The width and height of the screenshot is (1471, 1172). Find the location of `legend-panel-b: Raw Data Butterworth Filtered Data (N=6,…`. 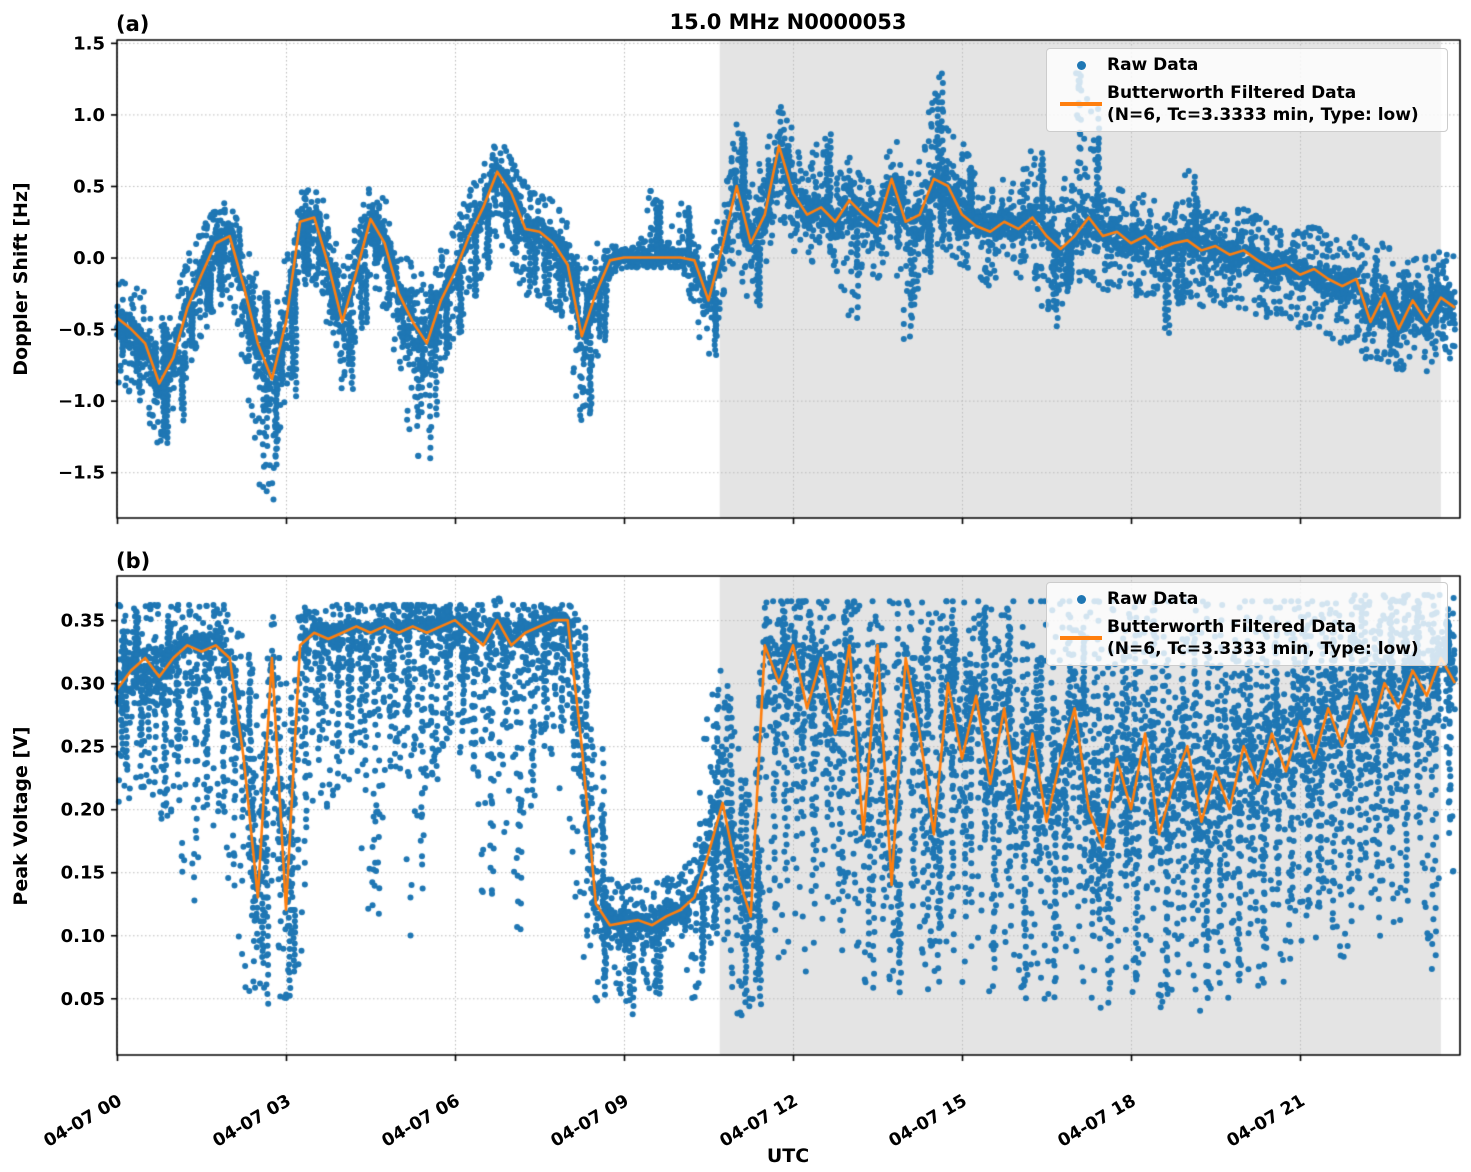

legend-panel-b: Raw Data Butterworth Filtered Data (N=6,… is located at coordinates (1247, 624).